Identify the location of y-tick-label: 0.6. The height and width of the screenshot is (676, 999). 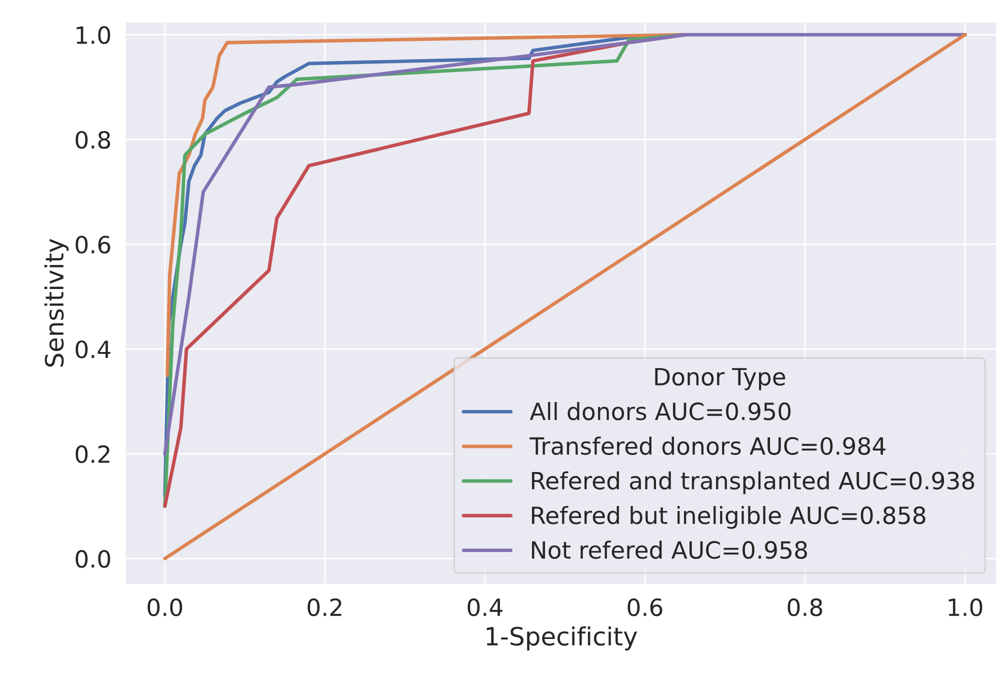
(93, 245).